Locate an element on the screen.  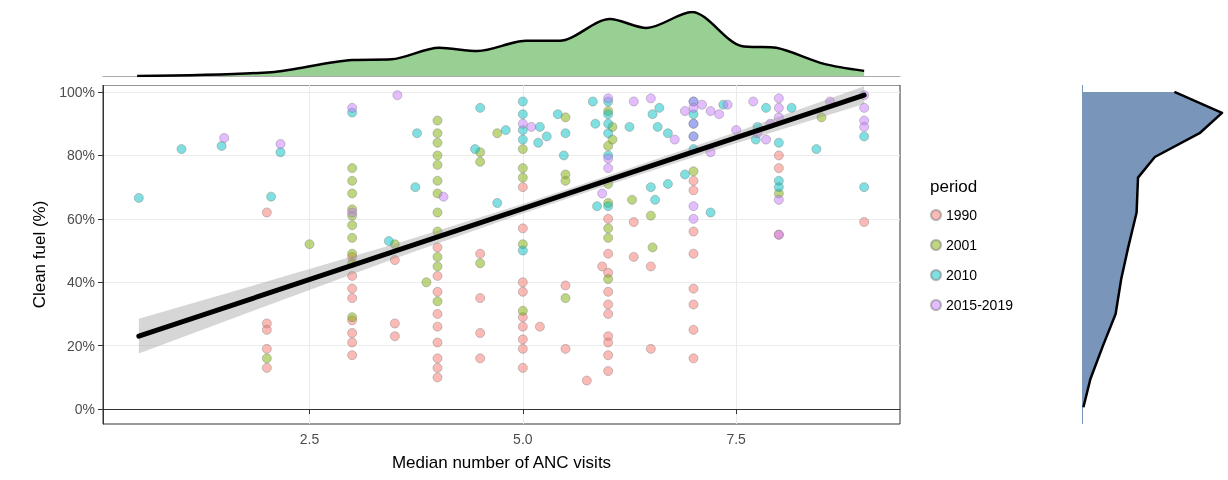
x-tick-label: 2.5 is located at coordinates (309, 439).